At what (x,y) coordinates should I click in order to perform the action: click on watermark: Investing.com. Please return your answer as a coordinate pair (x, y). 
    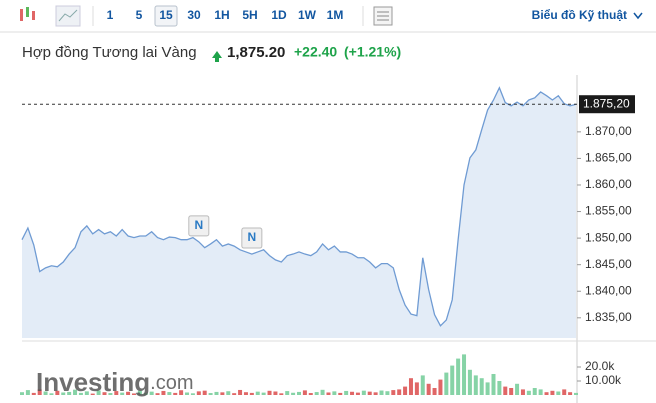
    Looking at the image, I should click on (114, 382).